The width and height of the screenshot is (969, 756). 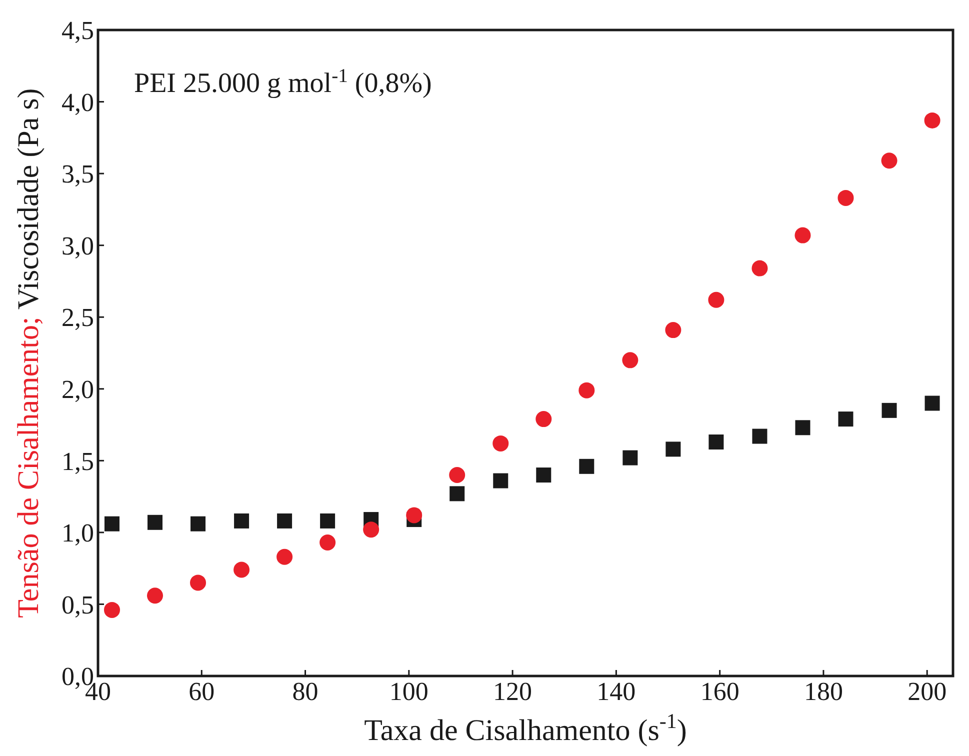 I want to click on x-tick-label: 140, so click(x=616, y=691).